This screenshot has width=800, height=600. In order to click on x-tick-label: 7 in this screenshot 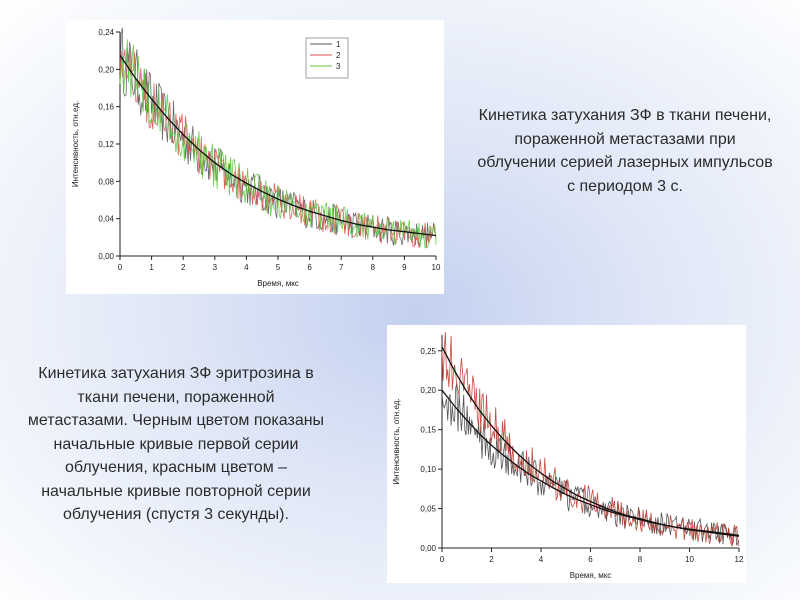, I will do `click(341, 267)`.